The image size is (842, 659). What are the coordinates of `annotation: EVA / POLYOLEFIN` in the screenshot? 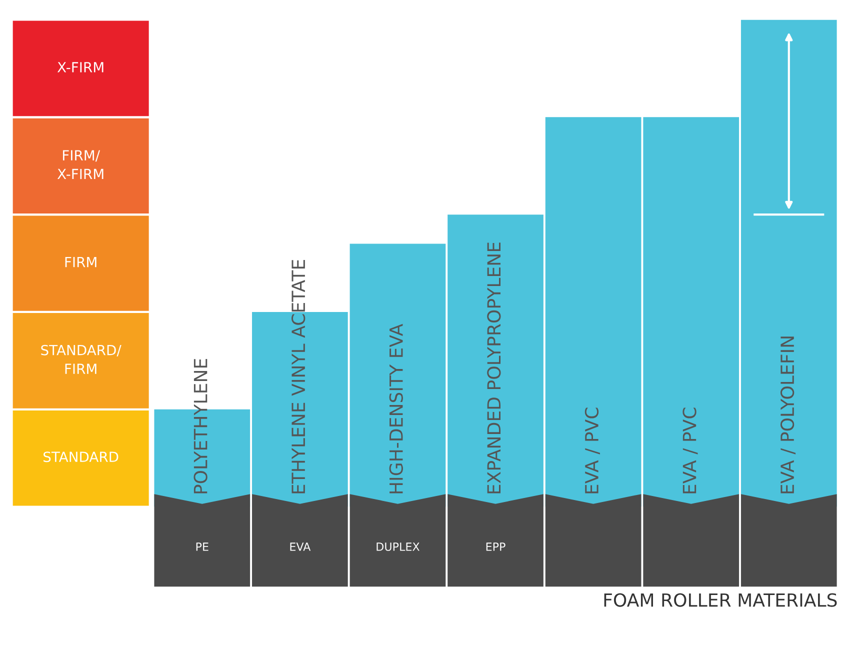 It's located at (788, 415).